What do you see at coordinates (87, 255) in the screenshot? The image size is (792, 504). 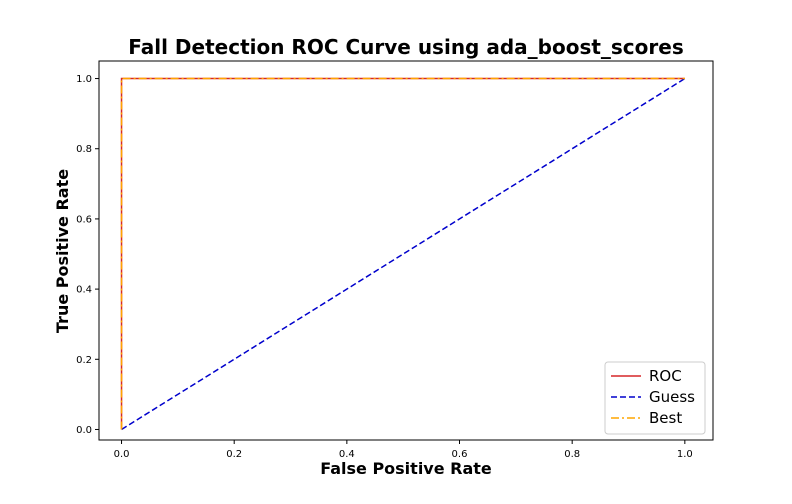 I see `y-axis-ticks: 0.0 0.2 0.4 0.6 0.8 1.0` at bounding box center [87, 255].